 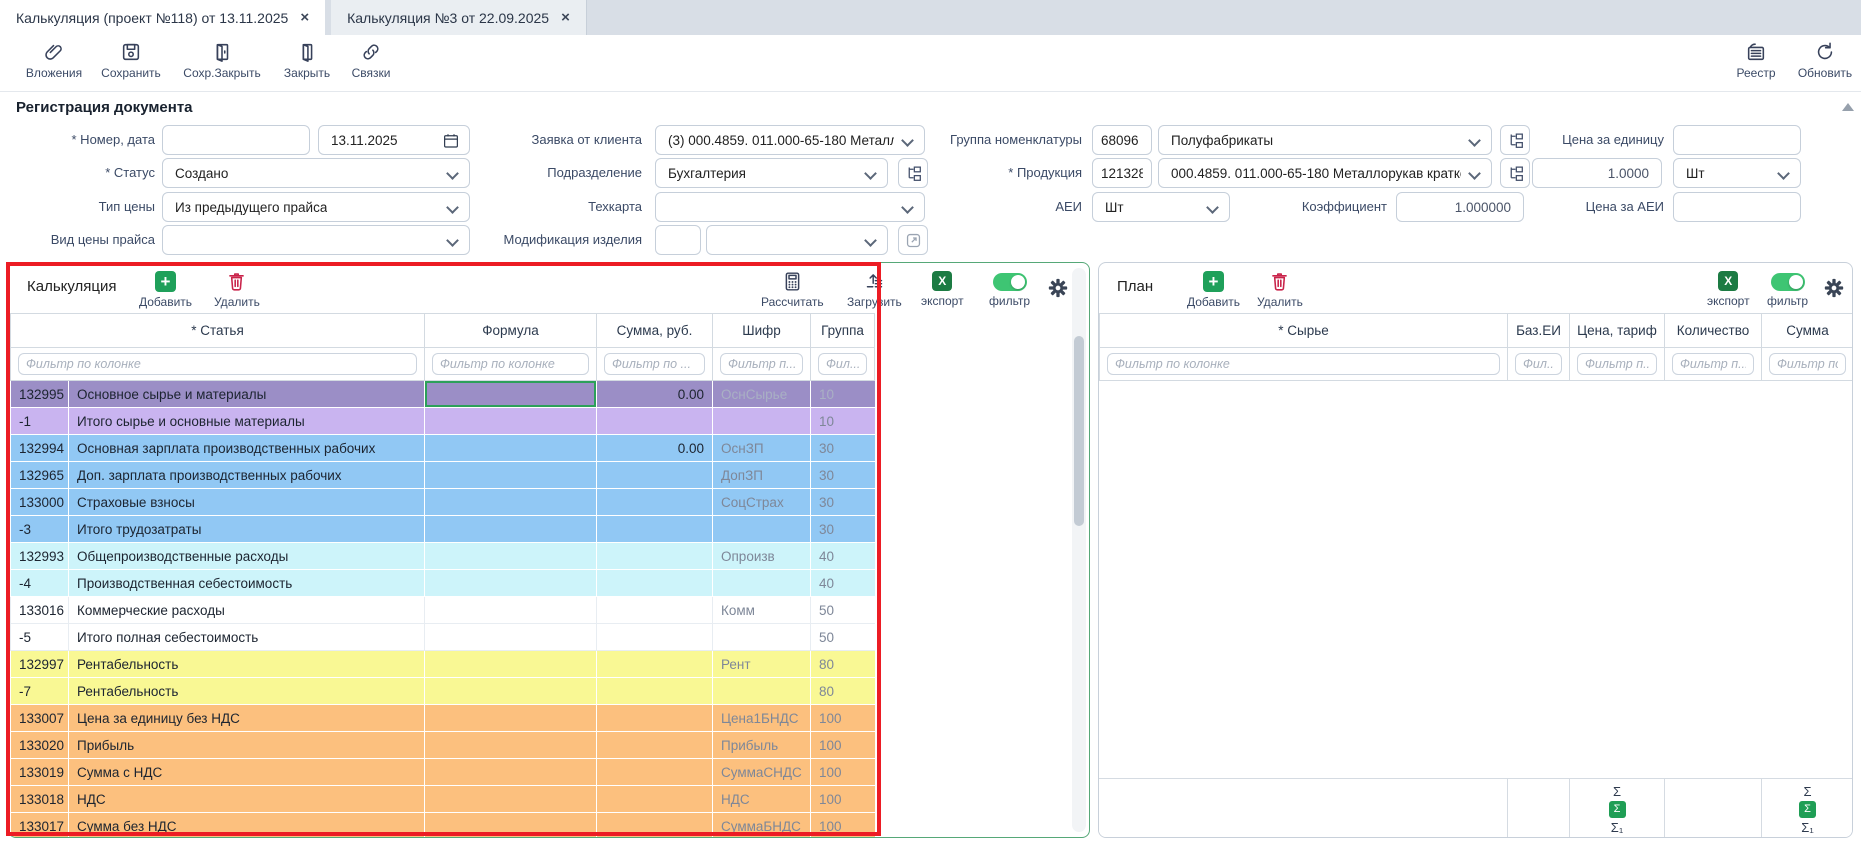 What do you see at coordinates (1515, 173) in the screenshot?
I see `production-hierarchy-button` at bounding box center [1515, 173].